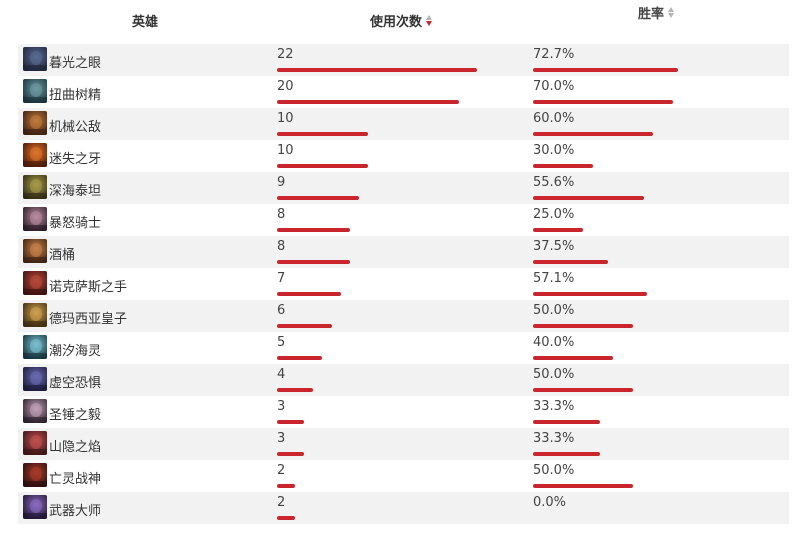  I want to click on uses-count: 8, so click(281, 246).